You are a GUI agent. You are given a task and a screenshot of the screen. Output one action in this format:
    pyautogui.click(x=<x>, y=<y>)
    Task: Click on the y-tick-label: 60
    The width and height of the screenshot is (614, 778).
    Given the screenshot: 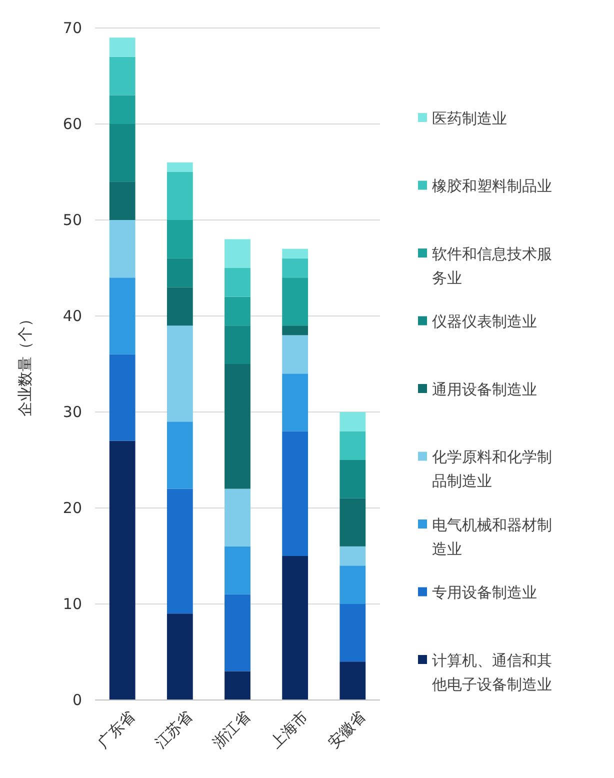 What is the action you would take?
    pyautogui.click(x=72, y=123)
    